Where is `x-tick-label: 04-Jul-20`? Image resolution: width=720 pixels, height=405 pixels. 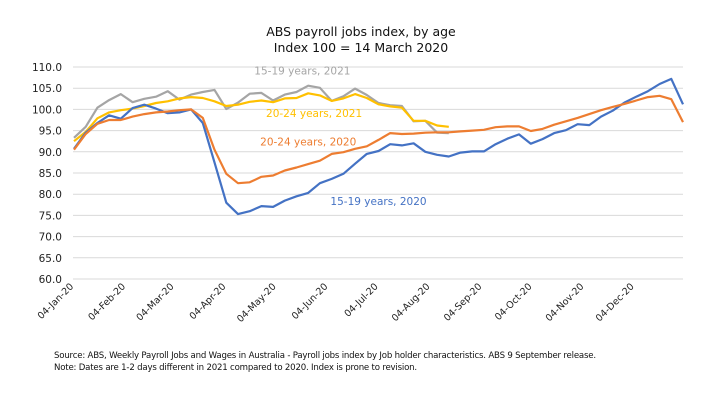
x-tick-label: 04-Jul-20 is located at coordinates (361, 300).